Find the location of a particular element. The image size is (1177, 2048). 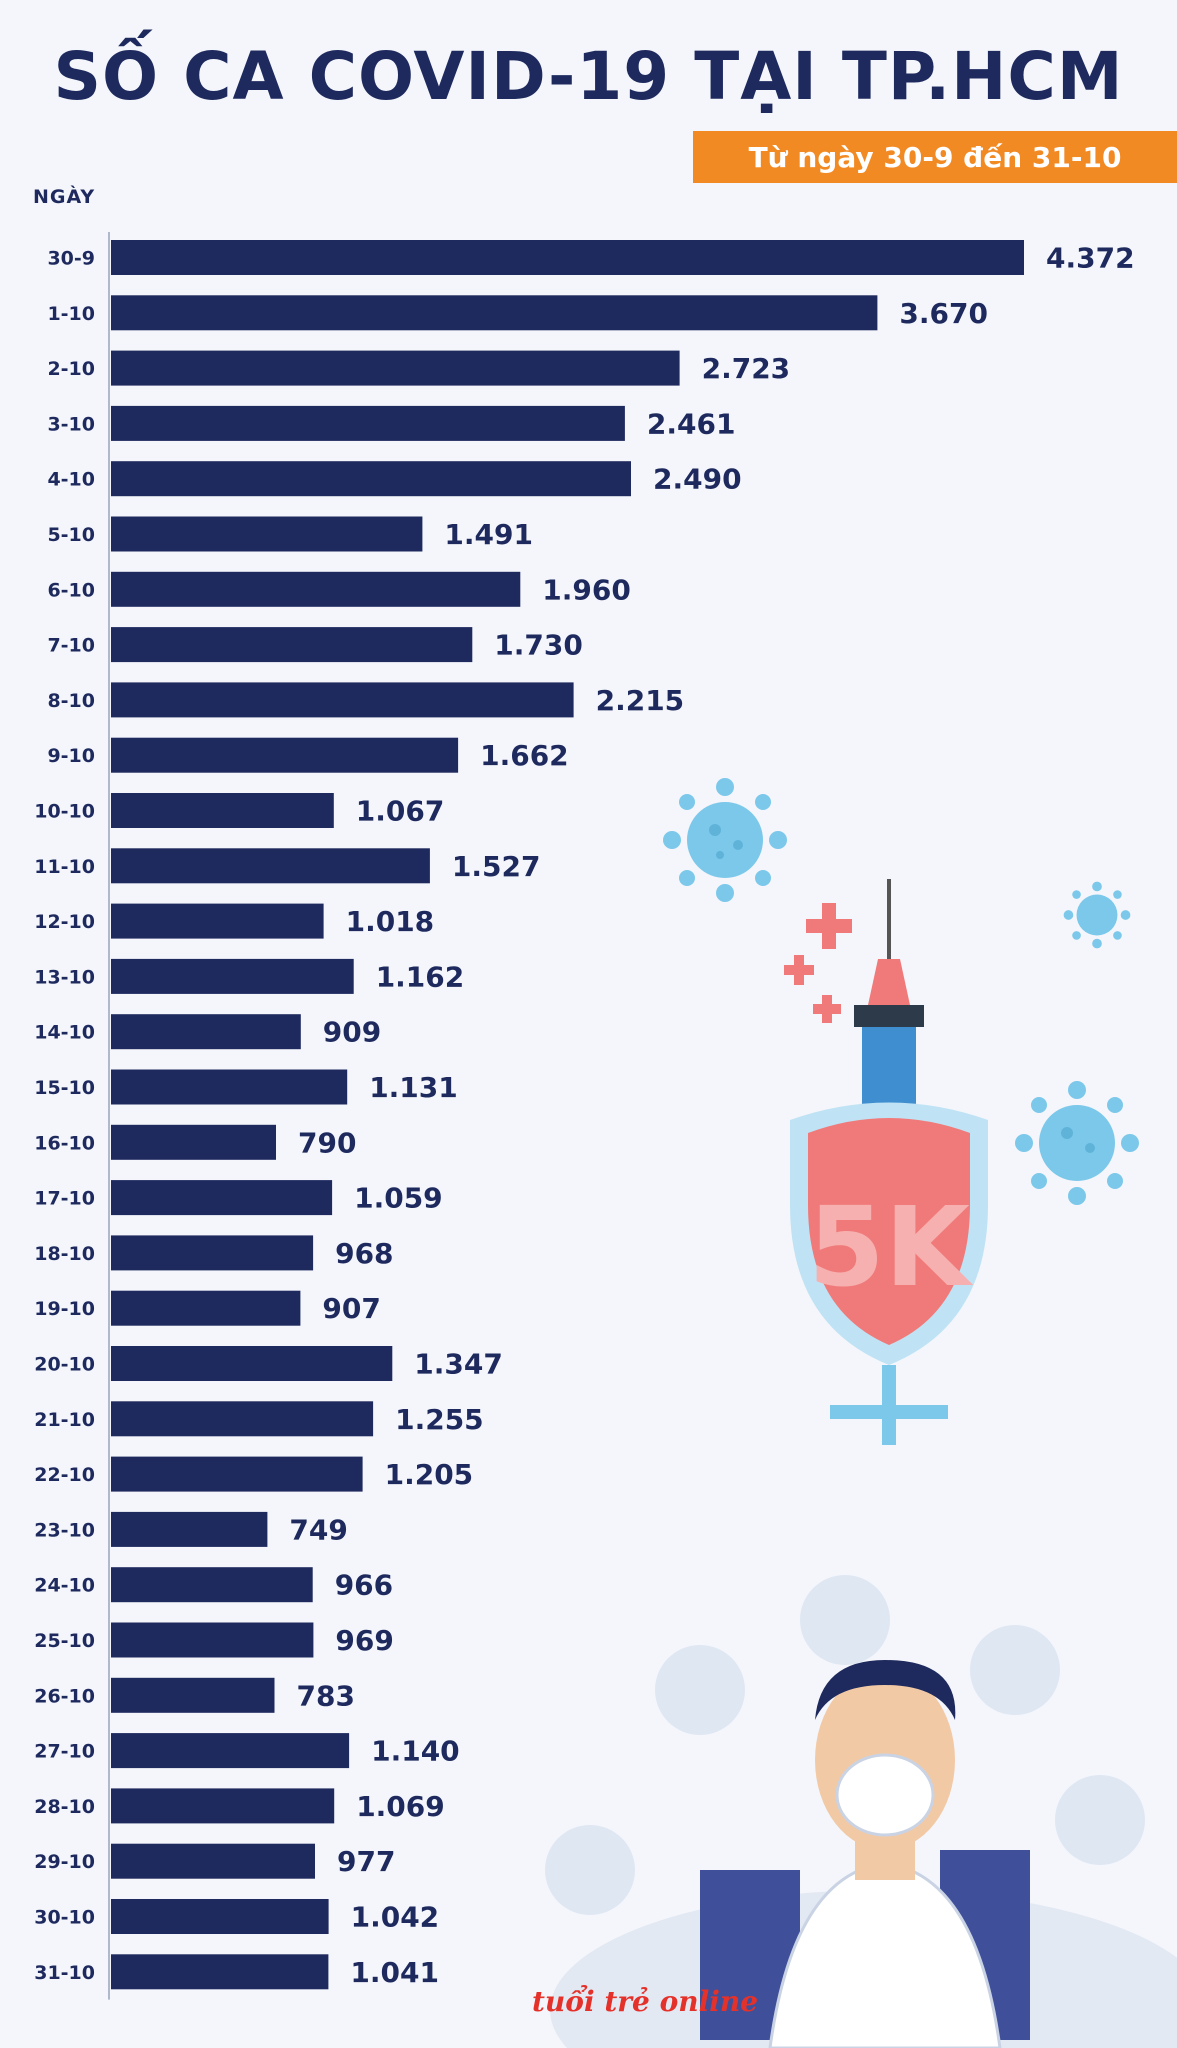

category-label: 6-10 is located at coordinates (71, 590).